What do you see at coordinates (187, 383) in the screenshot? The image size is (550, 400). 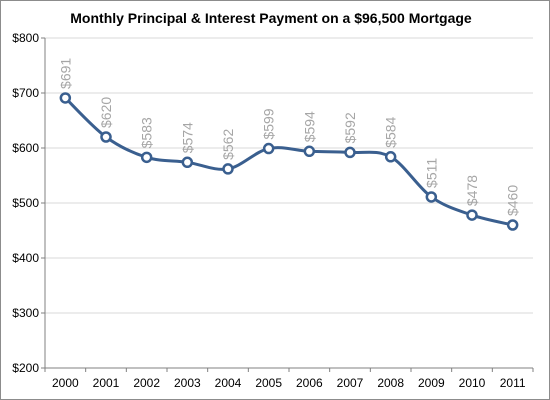 I see `x-tick-label: 2003` at bounding box center [187, 383].